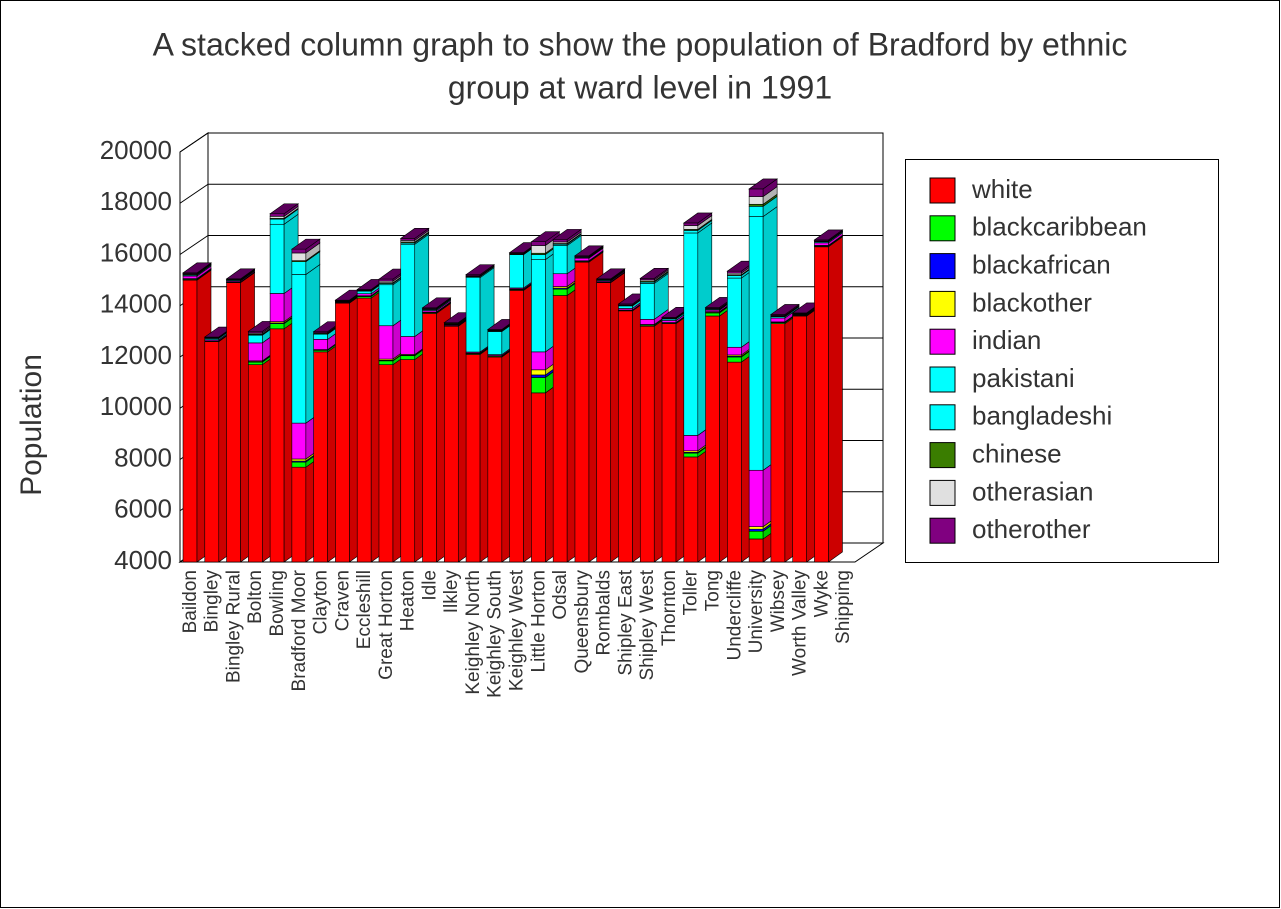 Image resolution: width=1281 pixels, height=909 pixels. I want to click on y-tick-label: 16000, so click(136, 252).